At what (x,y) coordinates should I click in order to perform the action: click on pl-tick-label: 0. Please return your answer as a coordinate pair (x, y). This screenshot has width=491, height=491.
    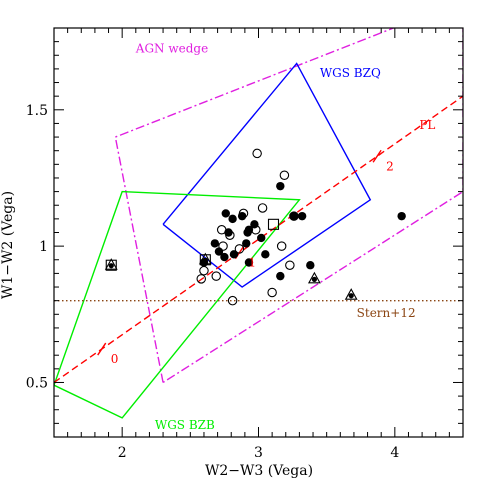
    Looking at the image, I should click on (115, 359).